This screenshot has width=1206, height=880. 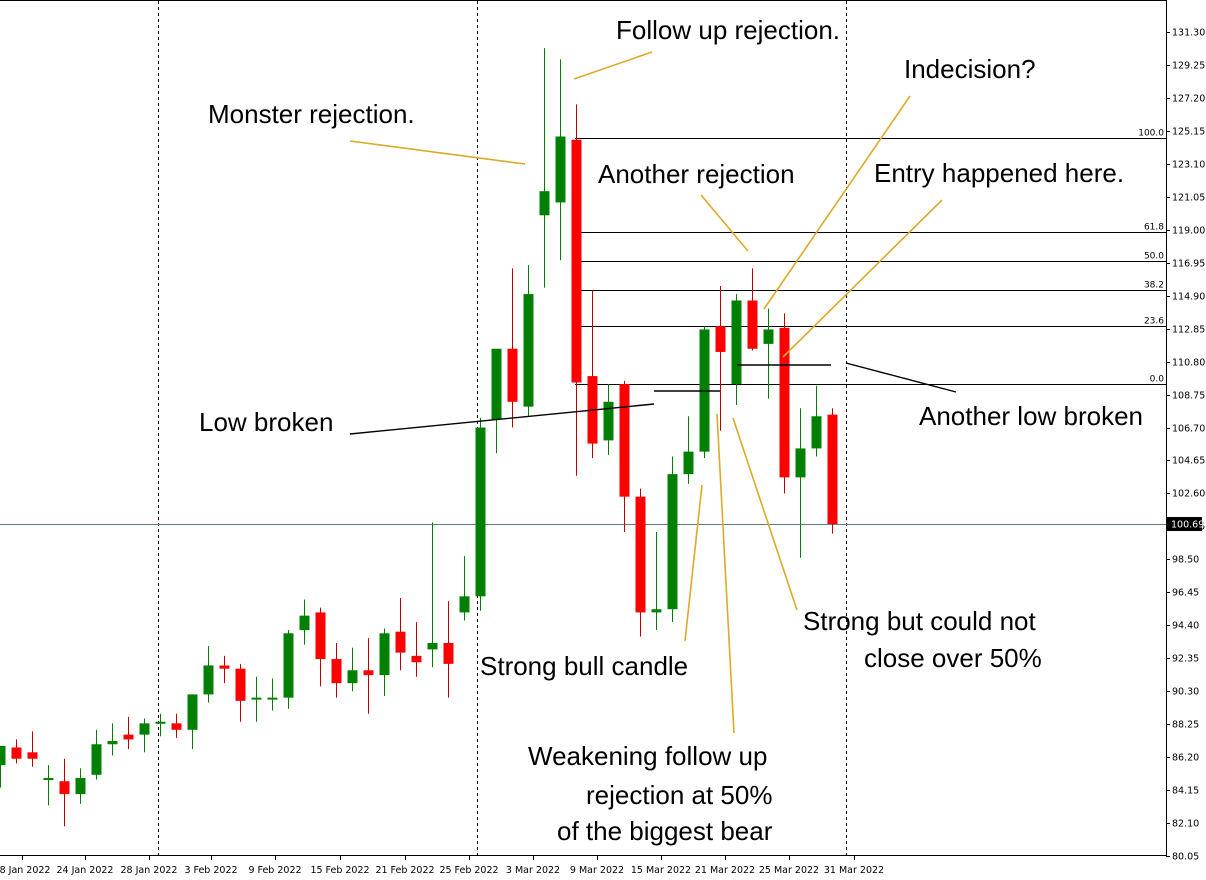 What do you see at coordinates (1154, 286) in the screenshot?
I see `fib-level-label-38.2: 38.2` at bounding box center [1154, 286].